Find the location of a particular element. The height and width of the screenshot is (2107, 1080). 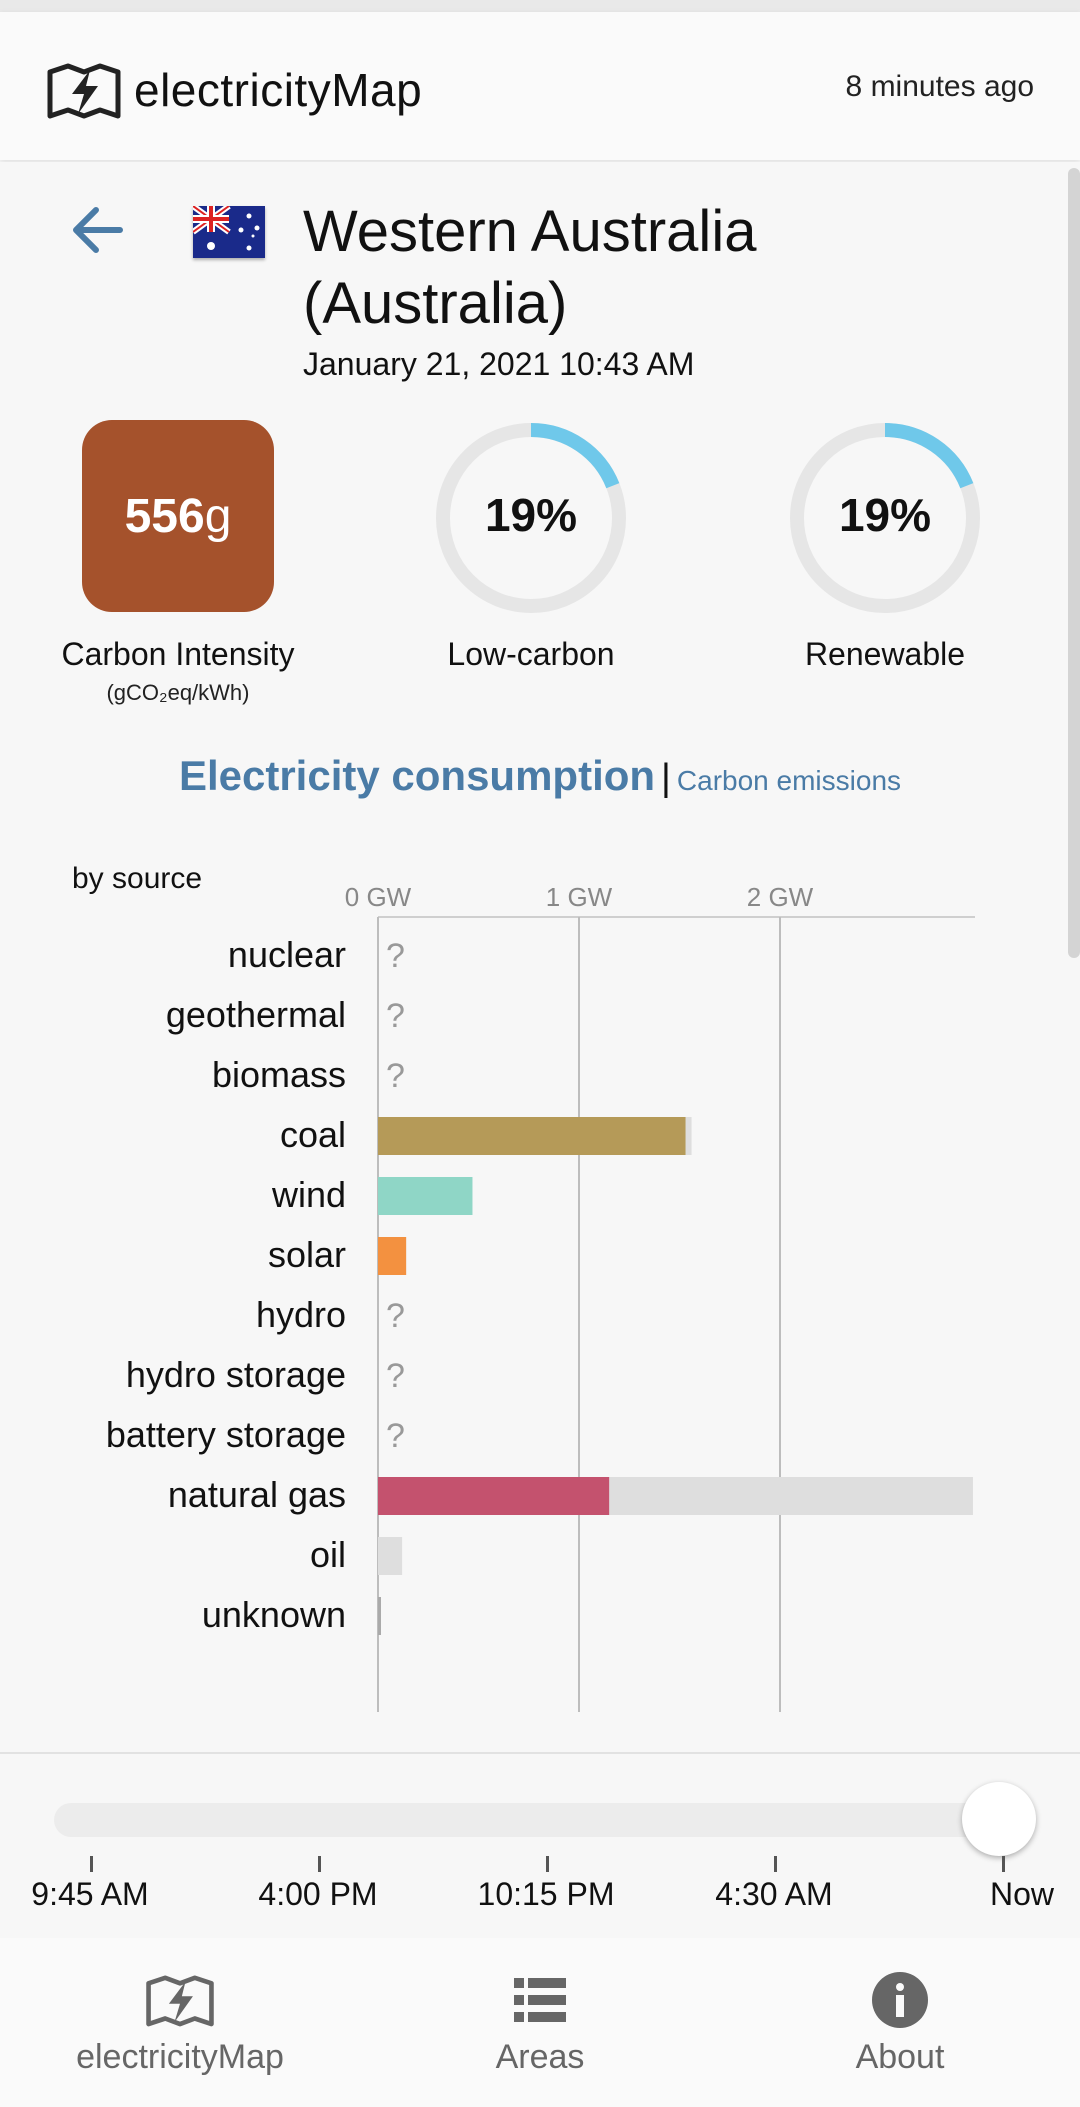

tab-electricity-consumption: Electricity consumption is located at coordinates (417, 775).